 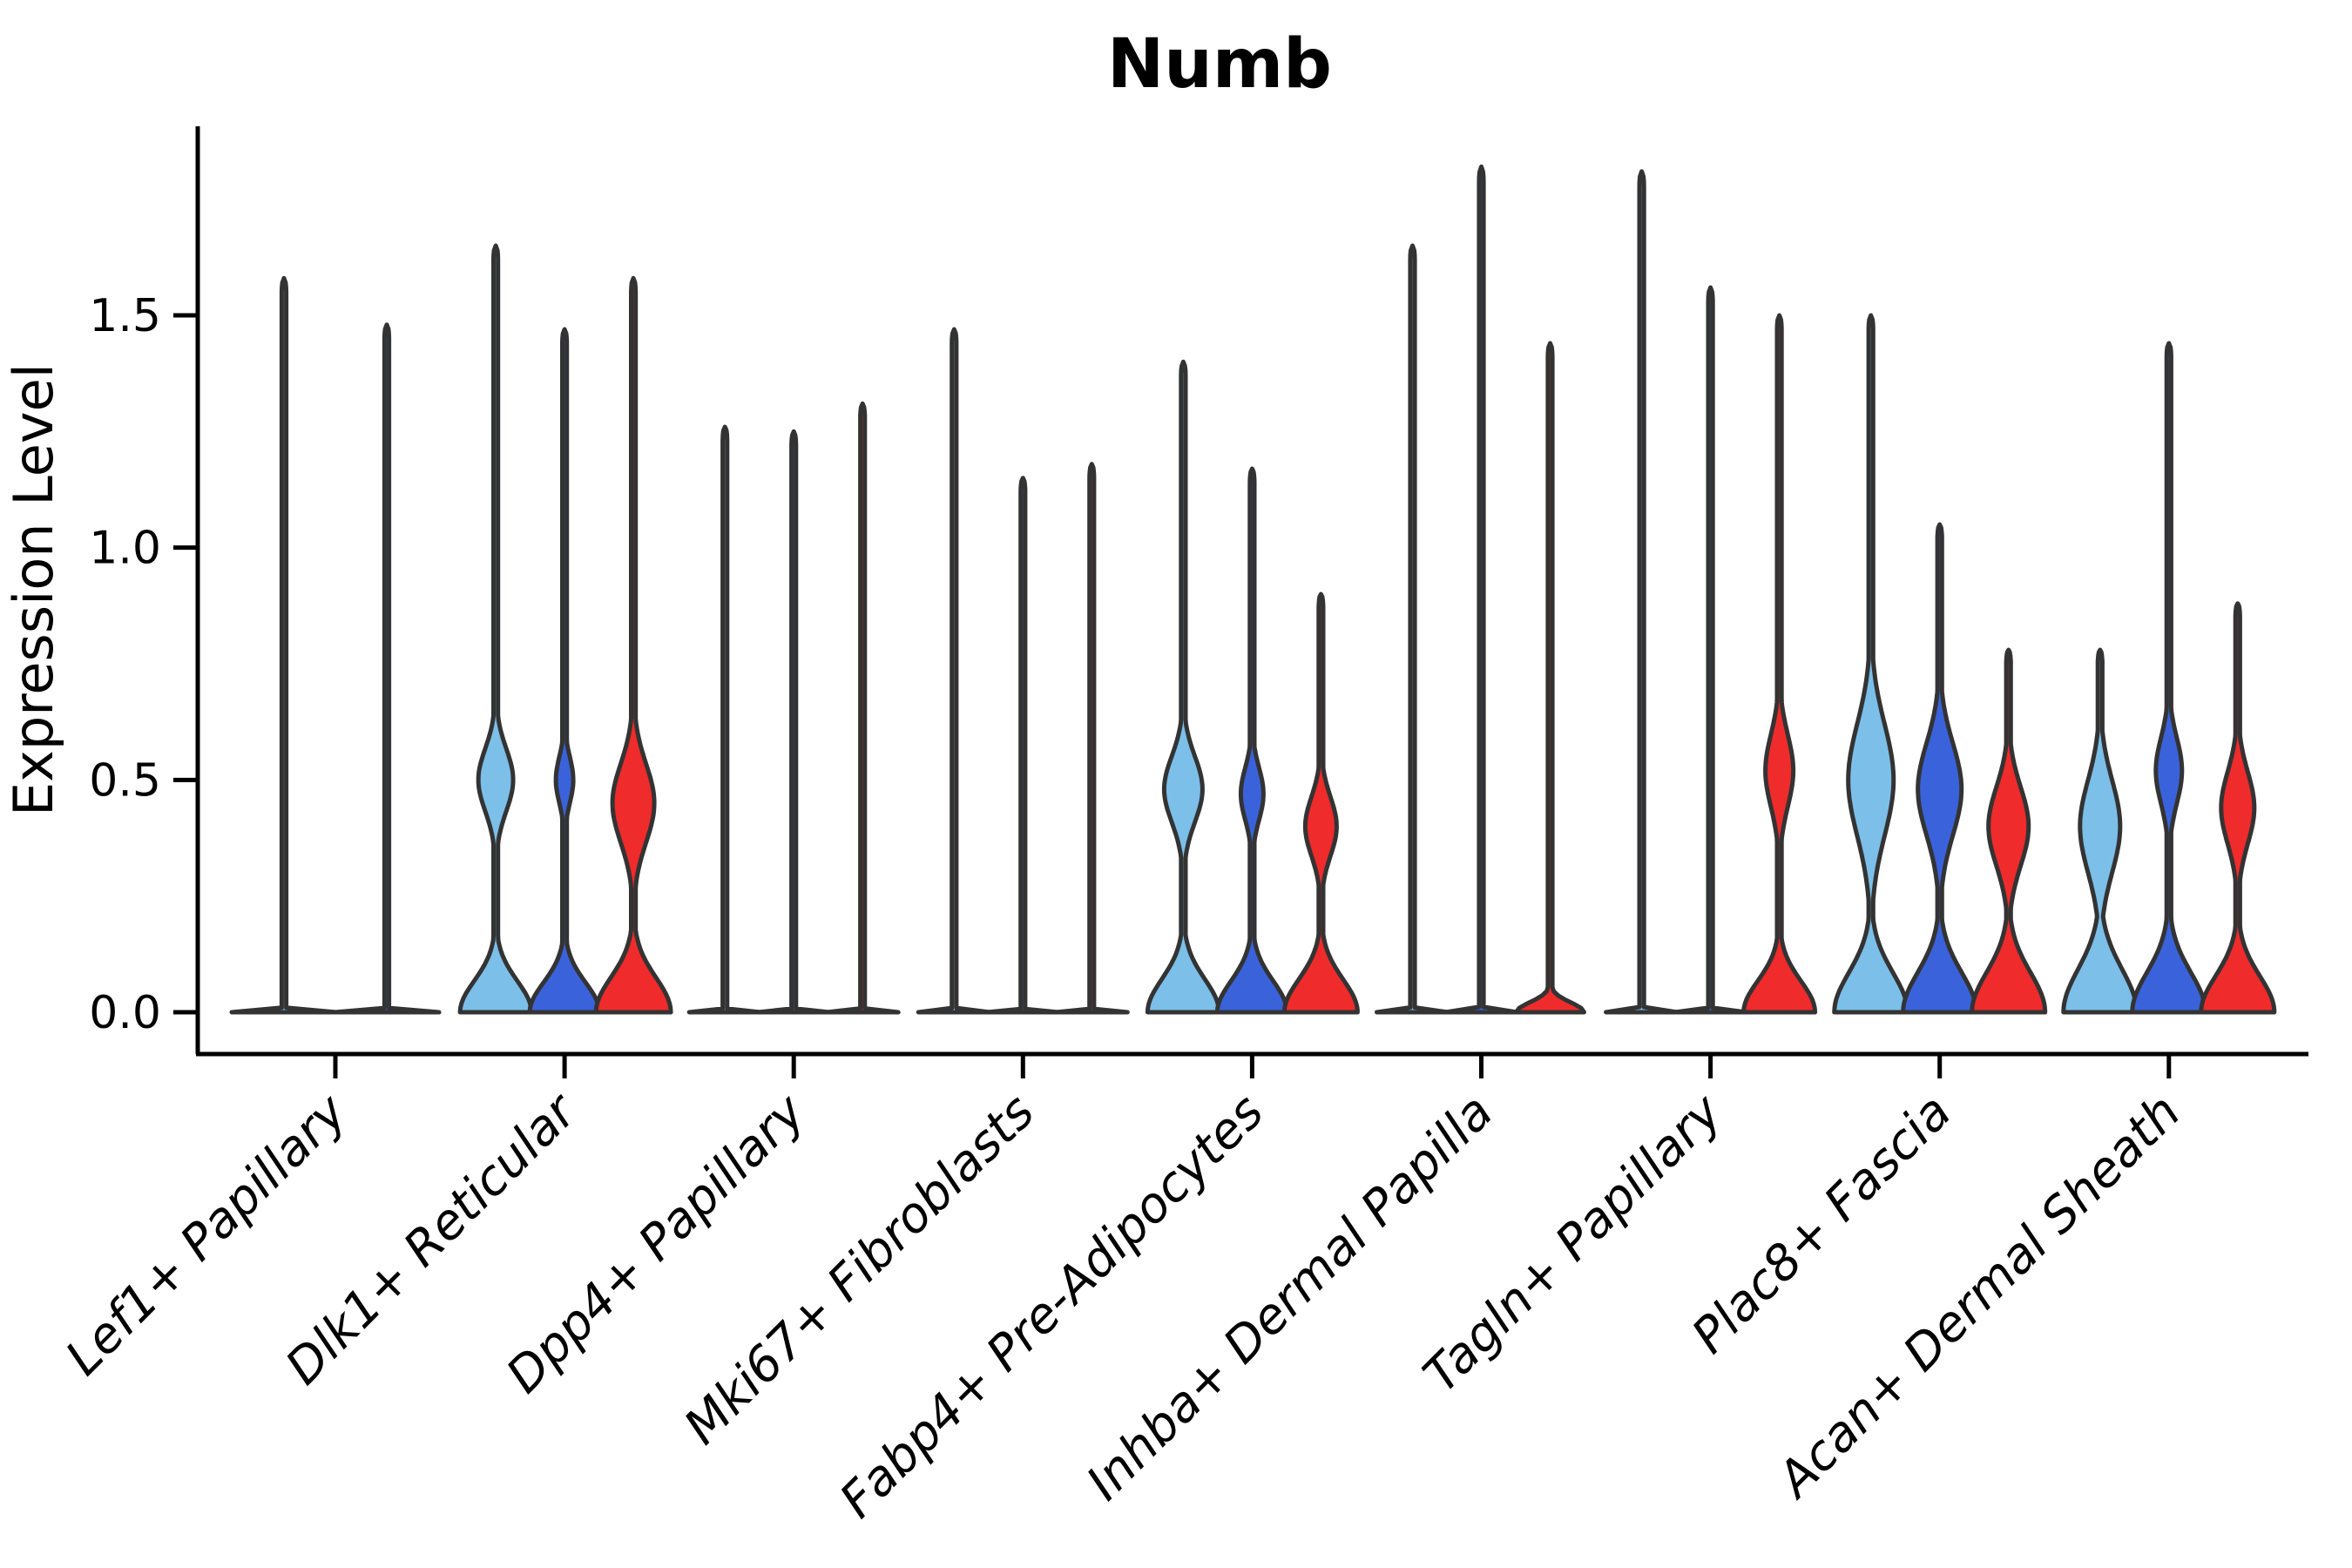 I want to click on violin-dlk1-reticular-dark_blue, so click(x=564, y=671).